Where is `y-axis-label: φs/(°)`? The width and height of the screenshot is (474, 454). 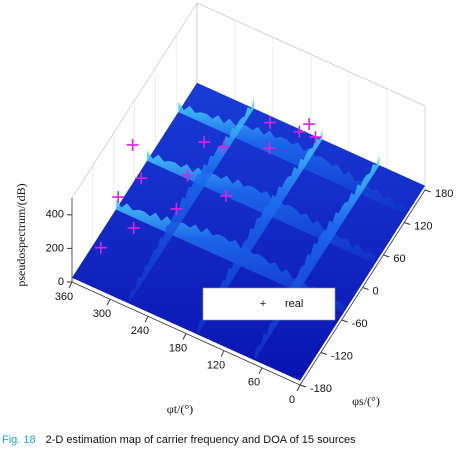
y-axis-label: φs/(°) is located at coordinates (366, 401).